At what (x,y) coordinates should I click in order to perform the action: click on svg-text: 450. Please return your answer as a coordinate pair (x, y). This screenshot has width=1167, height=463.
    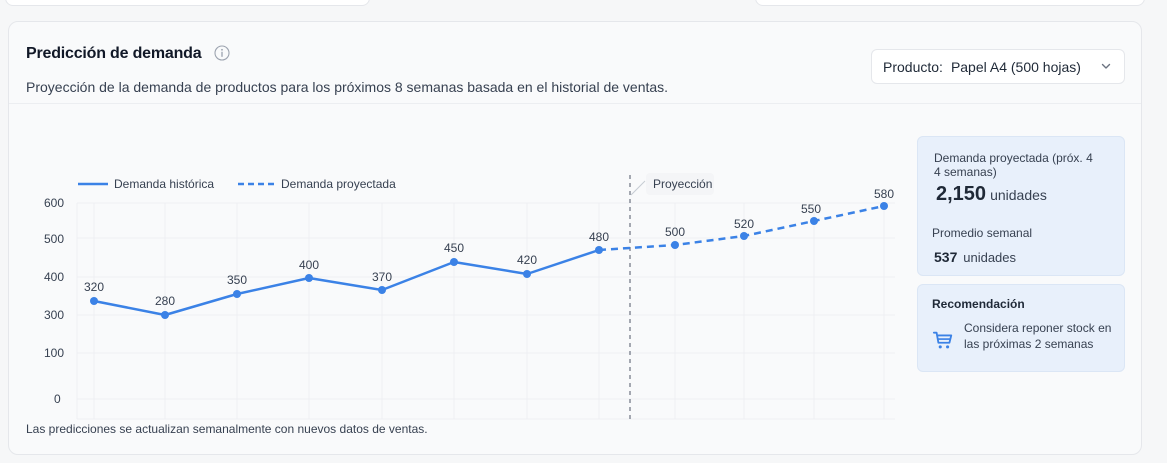
    Looking at the image, I should click on (454, 248).